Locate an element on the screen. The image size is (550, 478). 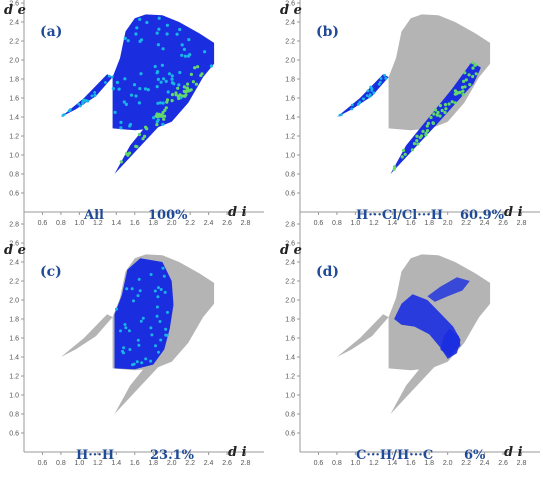
x-tick-label: 1.2 is located at coordinates (98, 463).